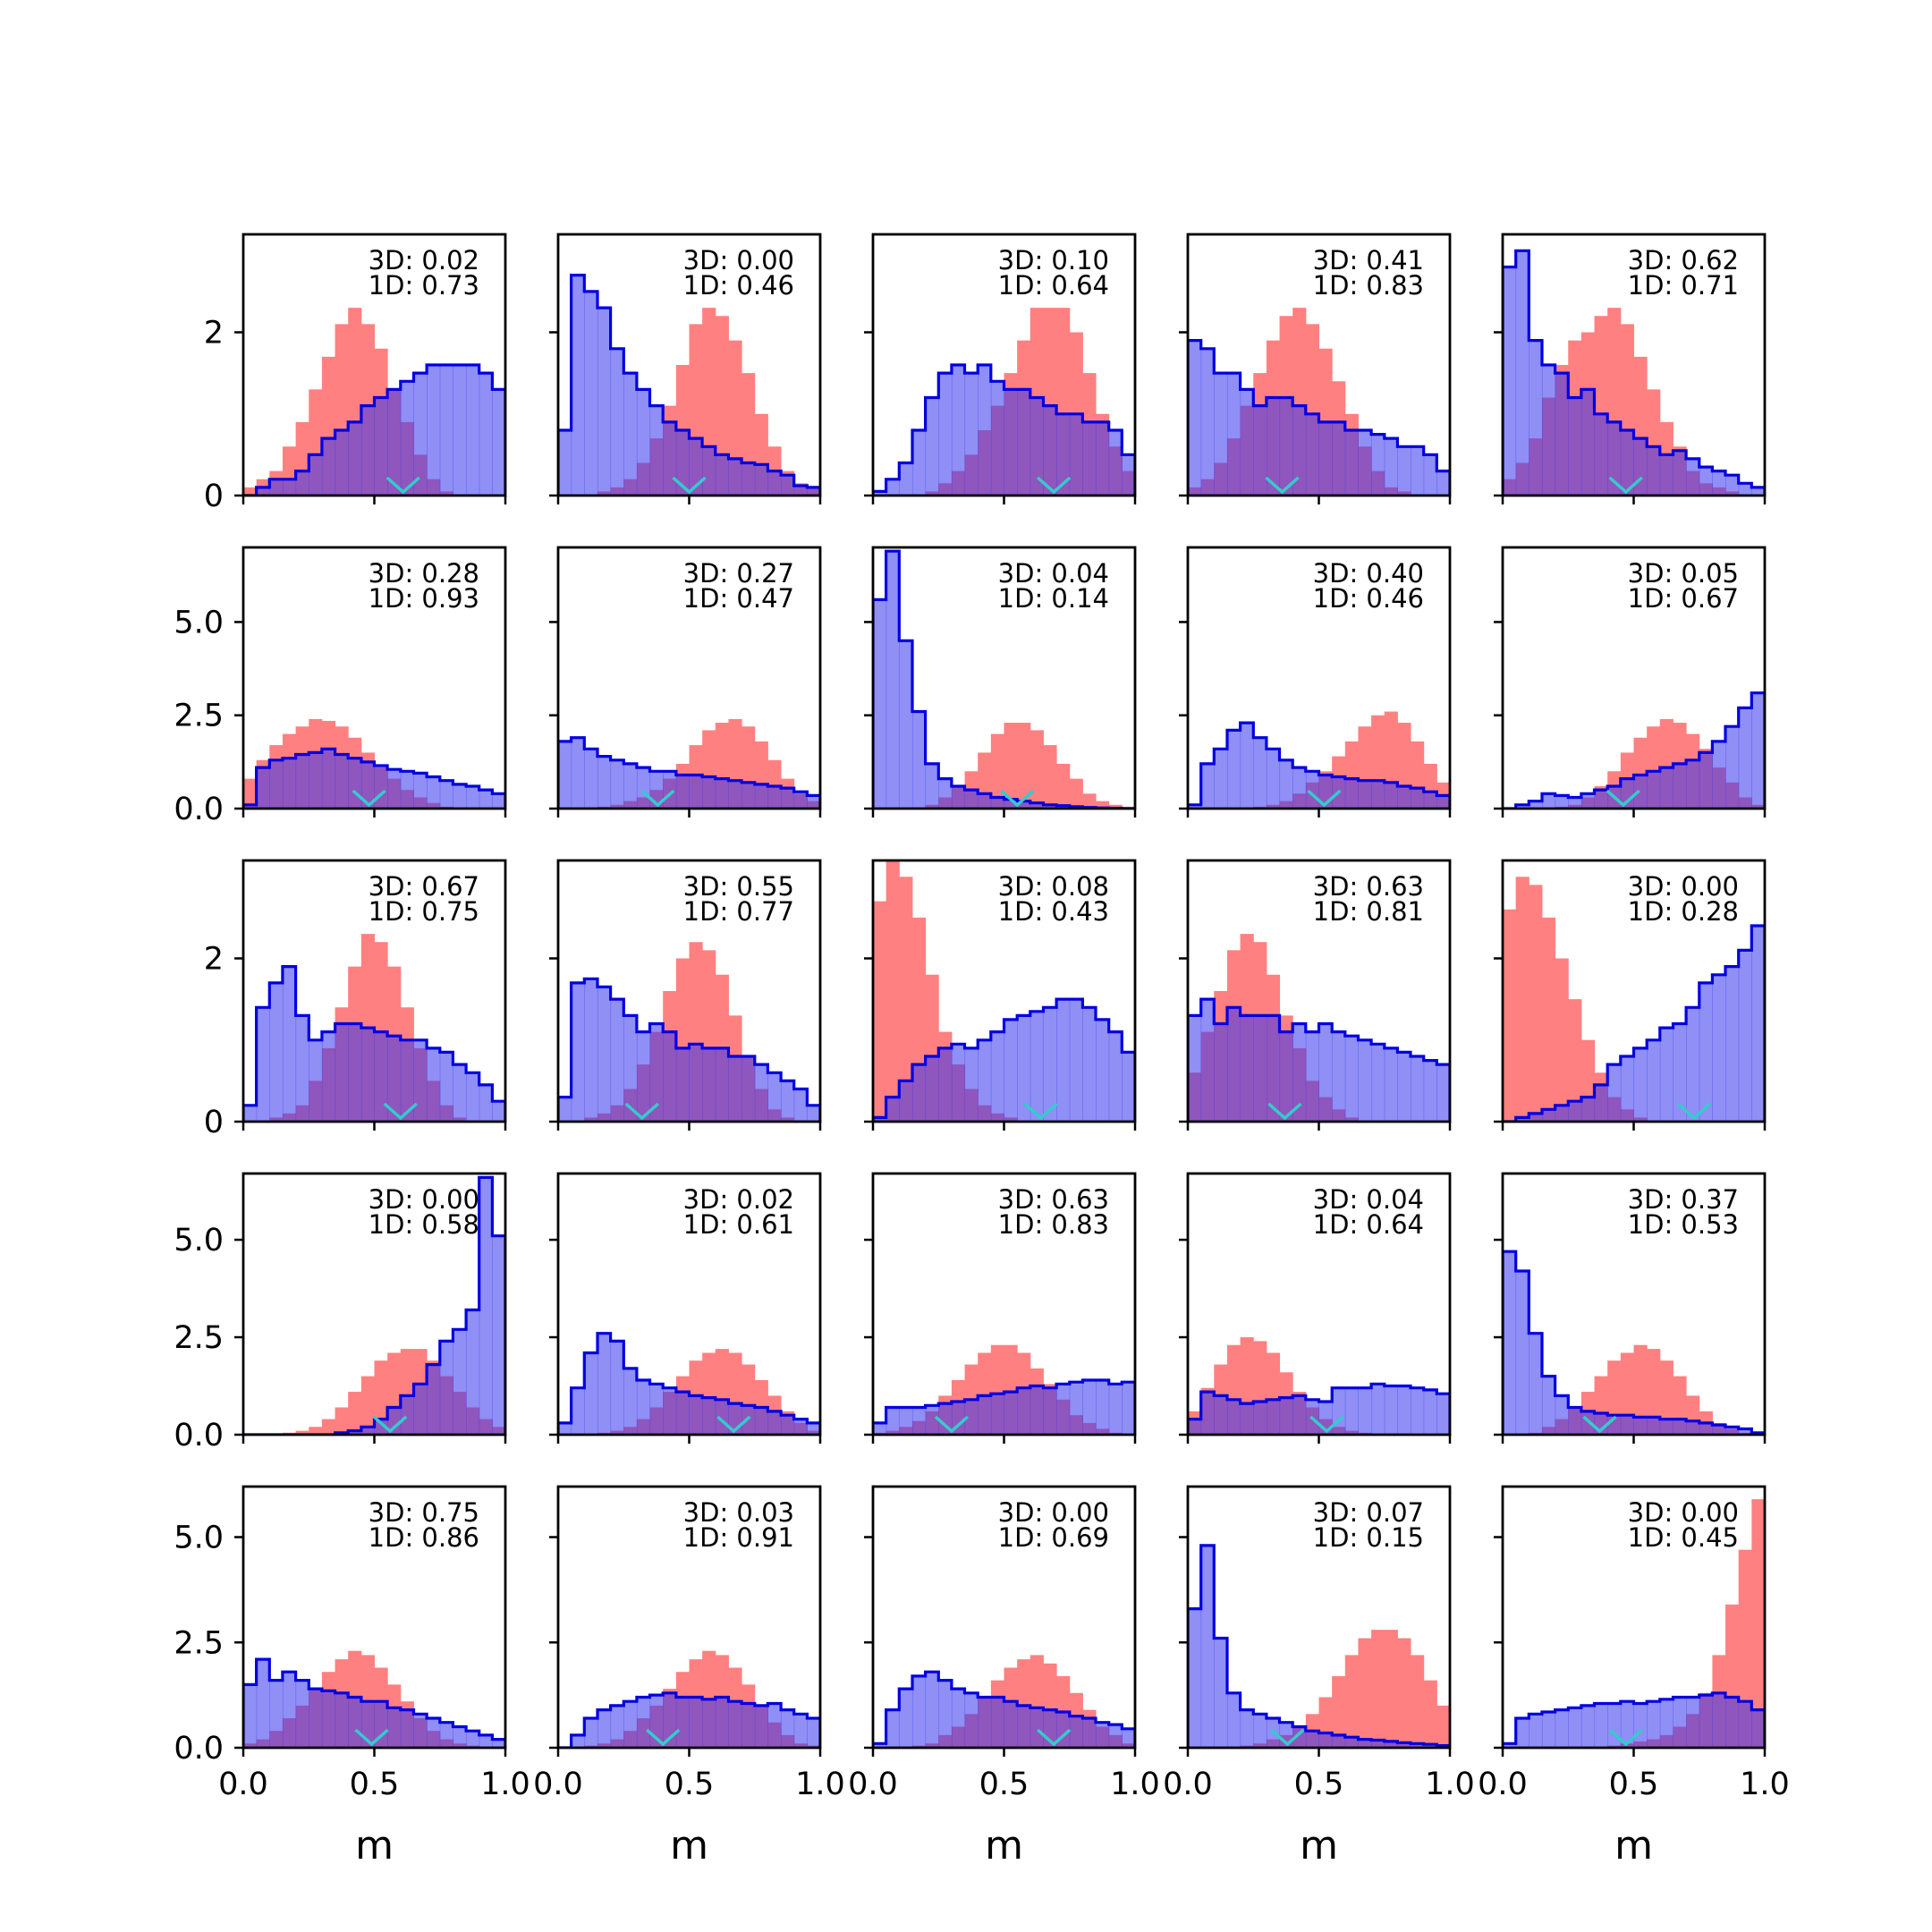 This screenshot has height=1932, width=1932. What do you see at coordinates (424, 1199) in the screenshot?
I see `annotation-3d: 3D: 0.00` at bounding box center [424, 1199].